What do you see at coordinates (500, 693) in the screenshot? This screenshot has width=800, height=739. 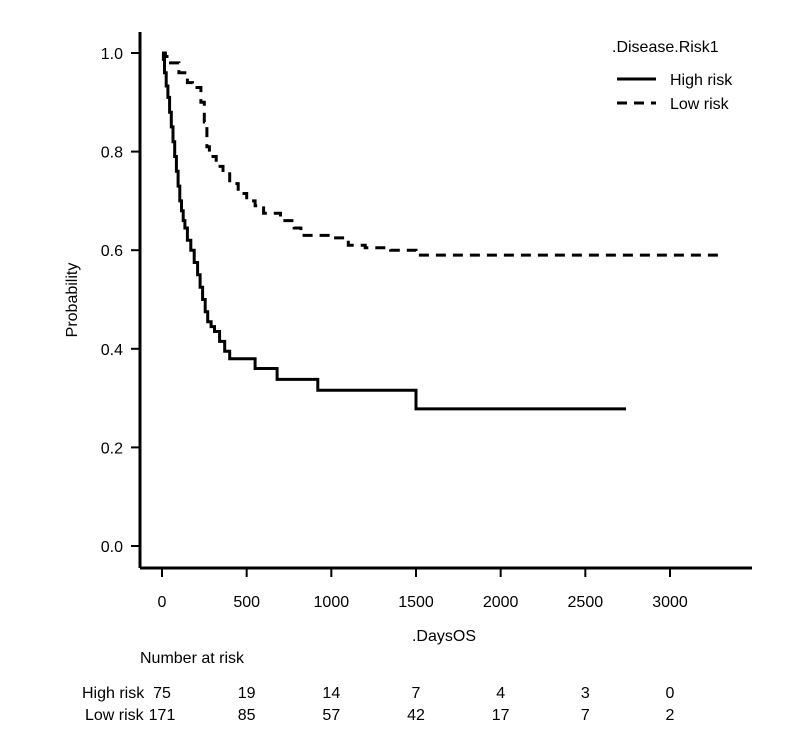 I see `risk-count: 4` at bounding box center [500, 693].